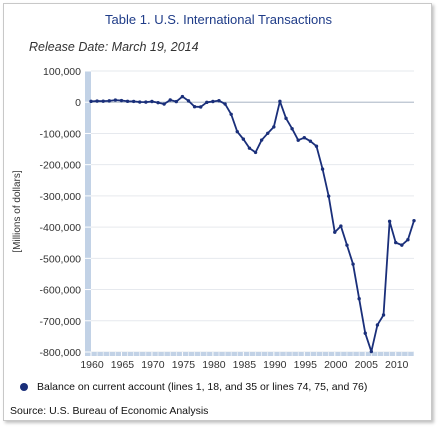  Describe the element at coordinates (61, 322) in the screenshot. I see `y-tick-label: -700,000` at that location.